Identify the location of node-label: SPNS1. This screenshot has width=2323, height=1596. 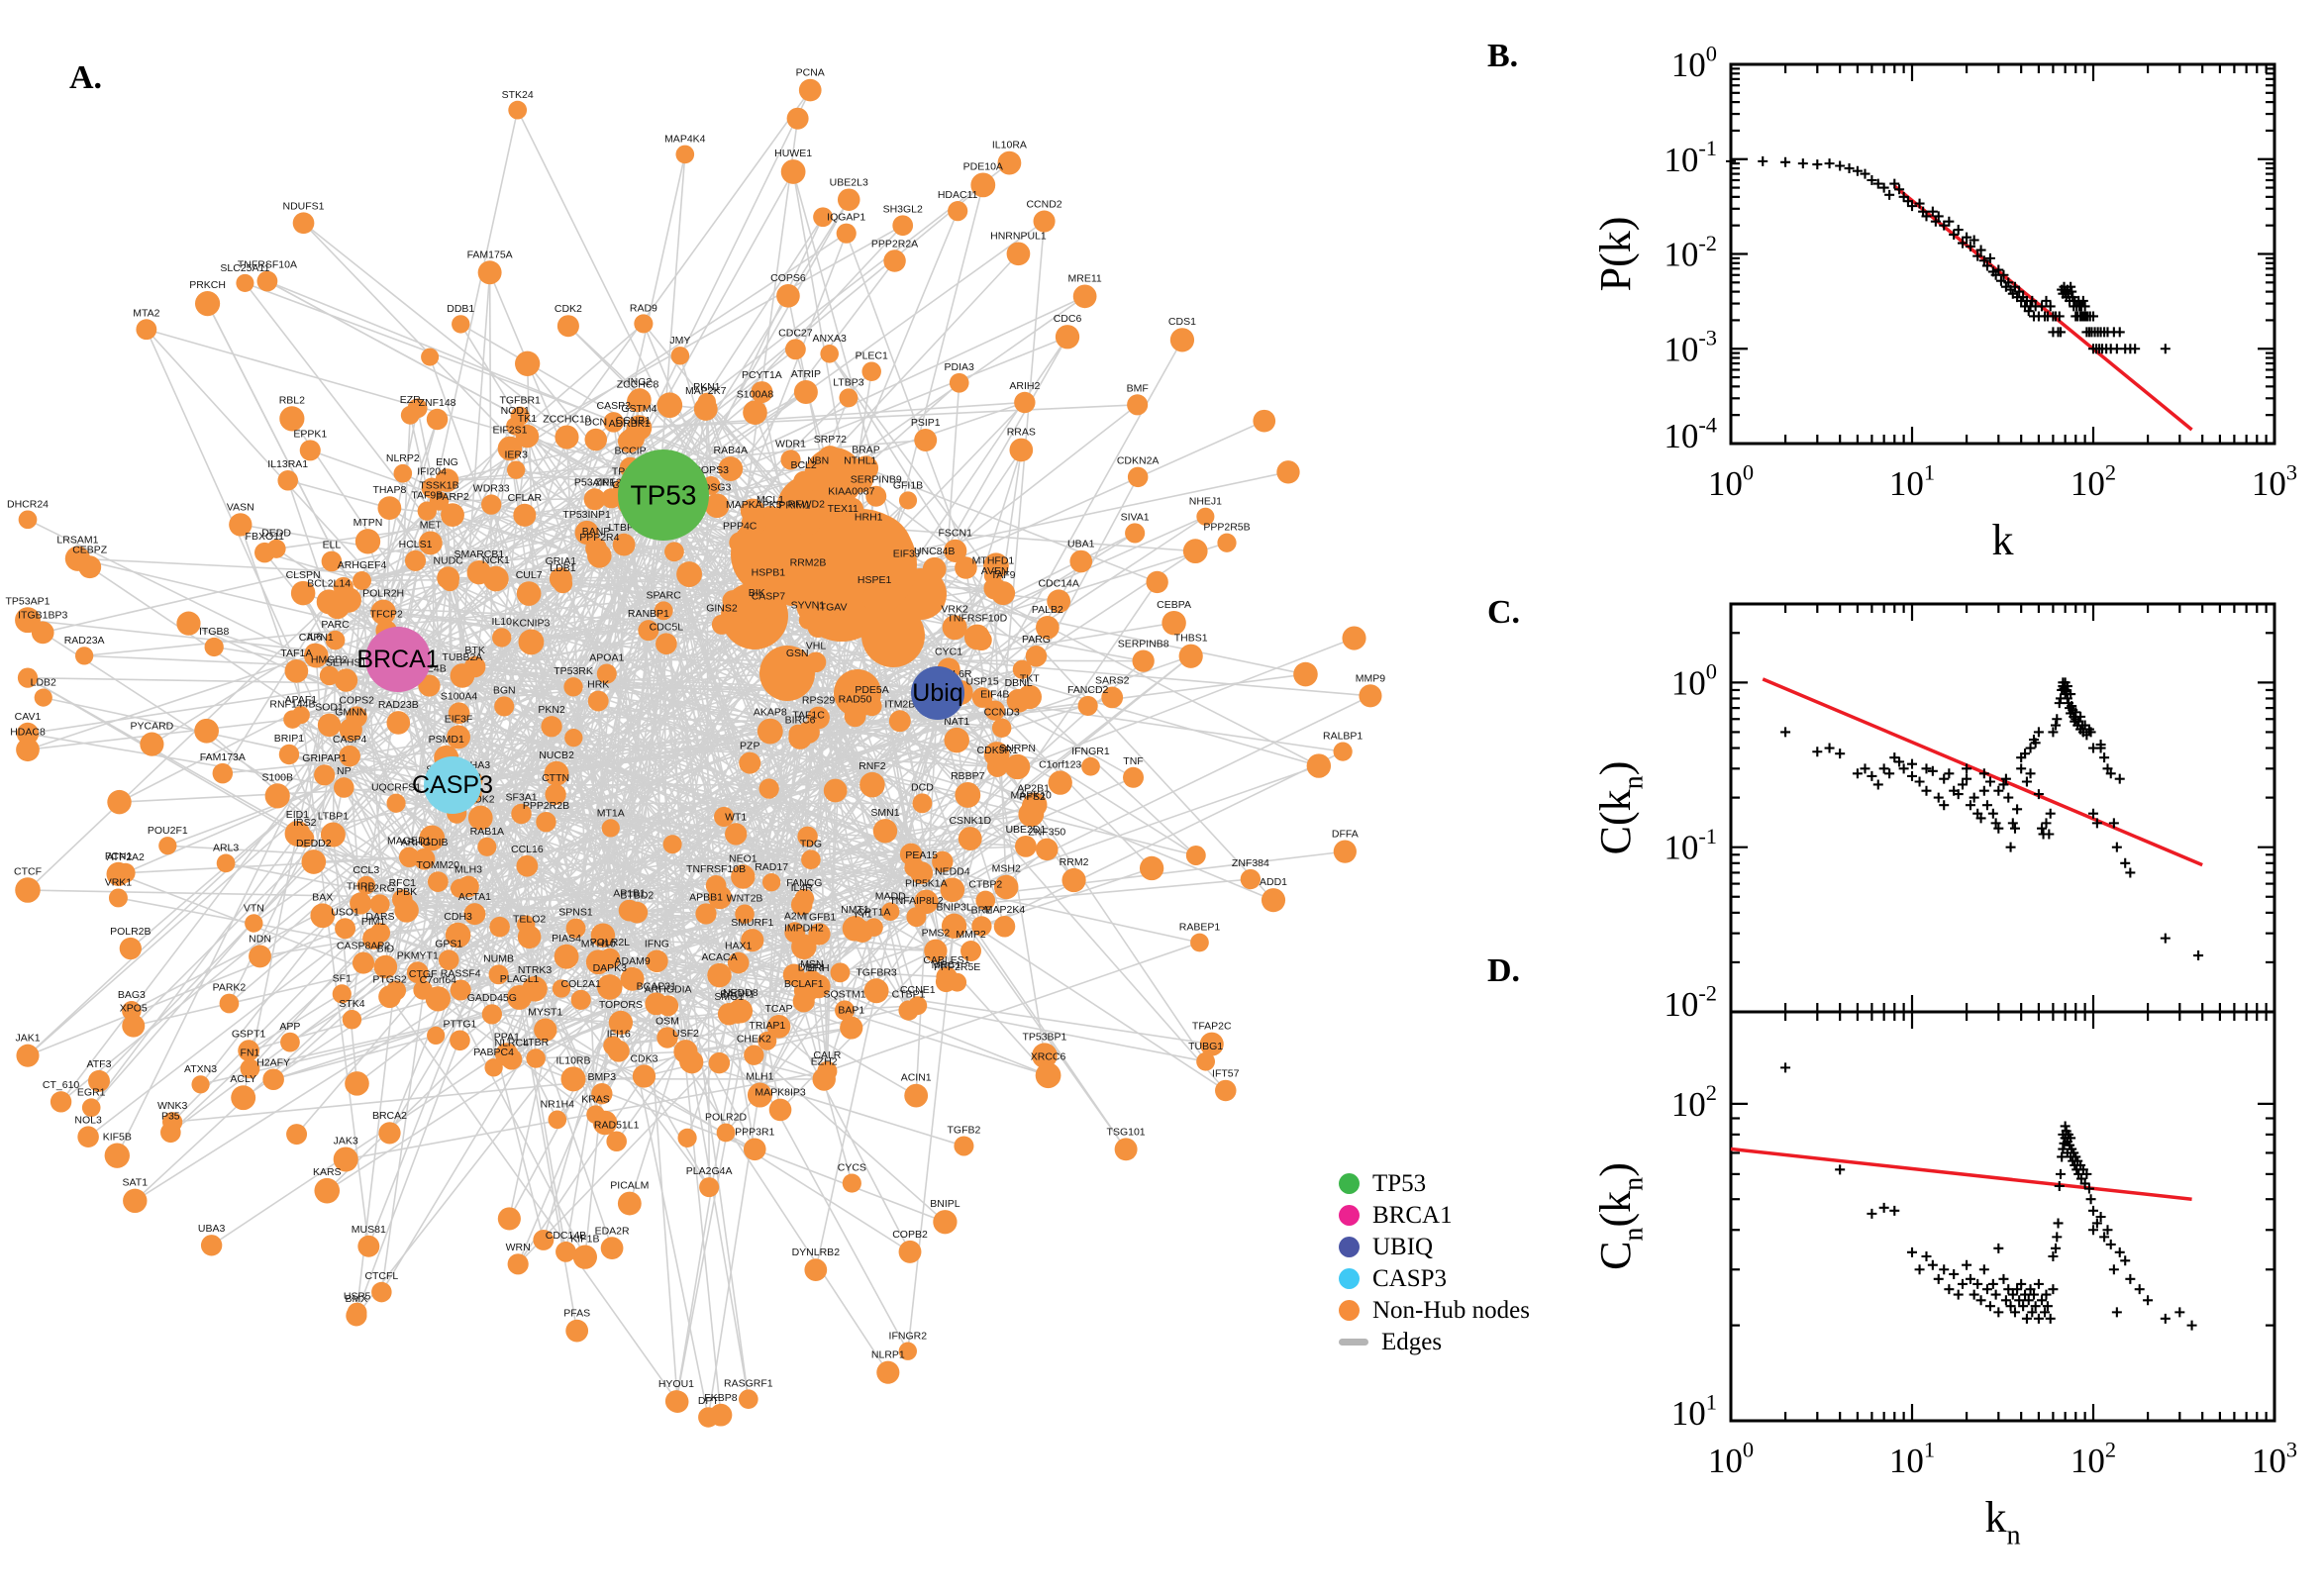
(575, 913).